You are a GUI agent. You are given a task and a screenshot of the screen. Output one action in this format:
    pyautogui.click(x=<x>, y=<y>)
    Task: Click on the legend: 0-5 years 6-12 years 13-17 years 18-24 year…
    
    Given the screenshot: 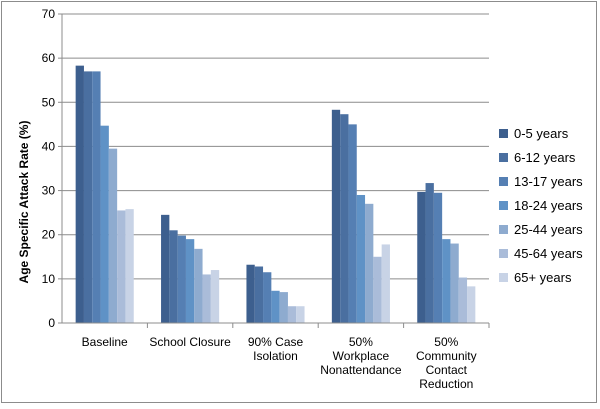 What is the action you would take?
    pyautogui.click(x=541, y=205)
    